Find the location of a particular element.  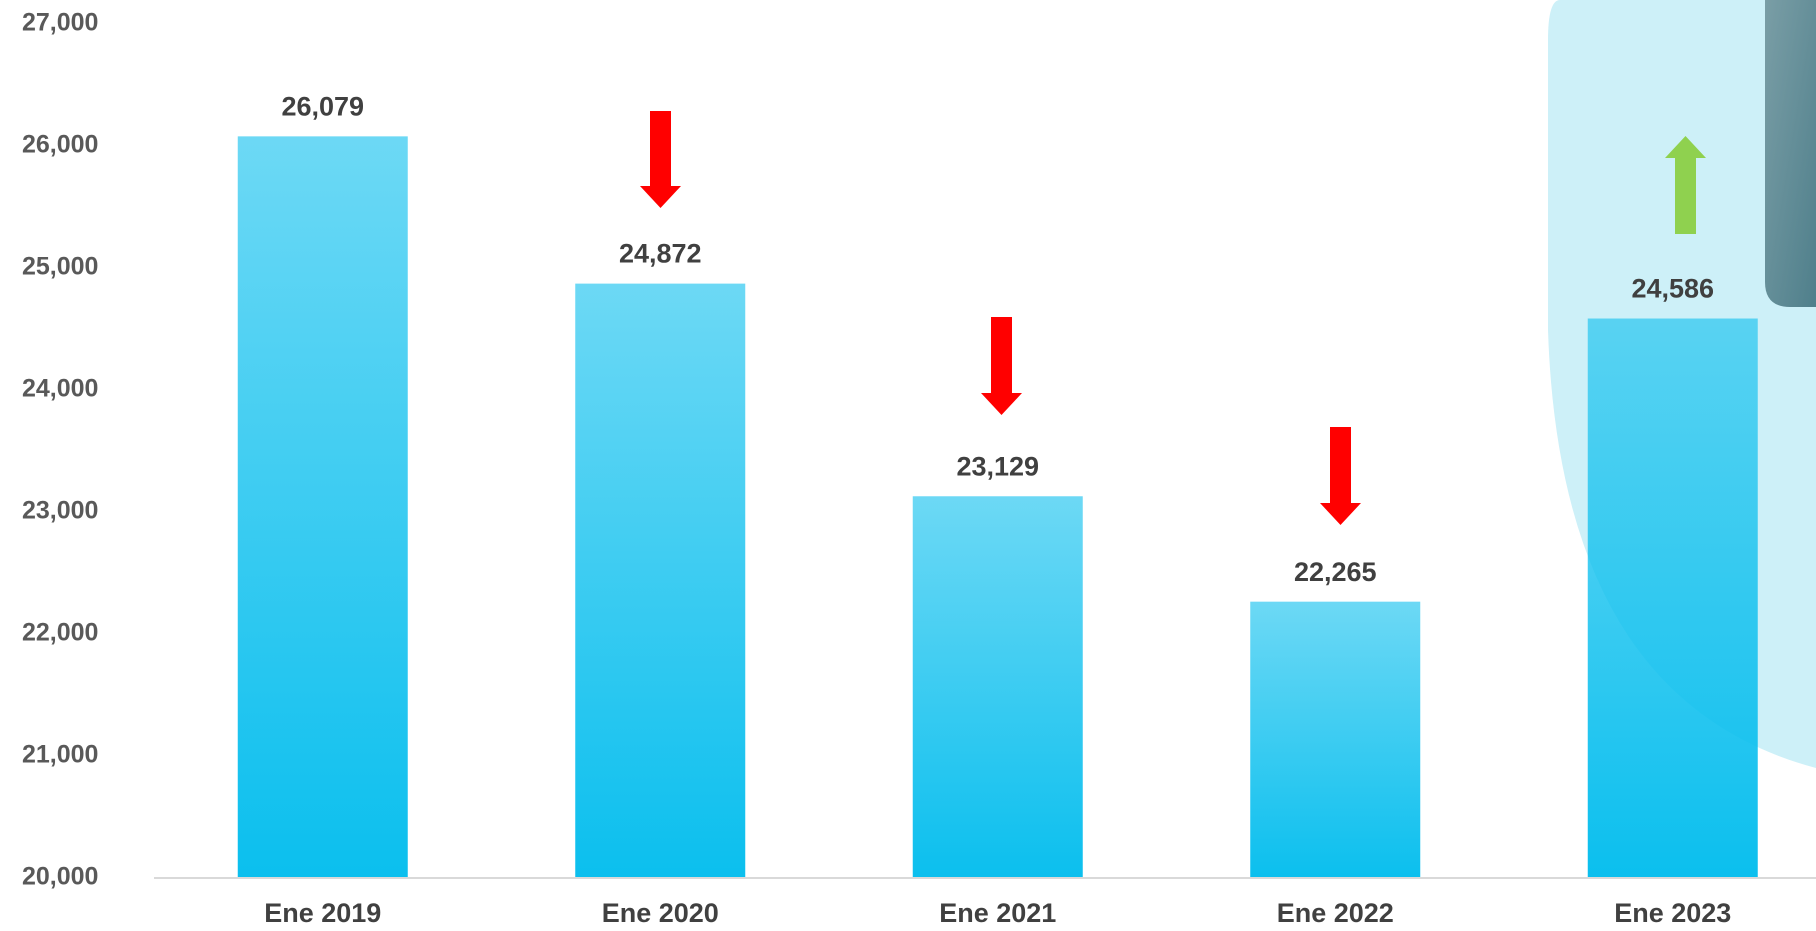

y-tick-label: 22,000 is located at coordinates (60, 633).